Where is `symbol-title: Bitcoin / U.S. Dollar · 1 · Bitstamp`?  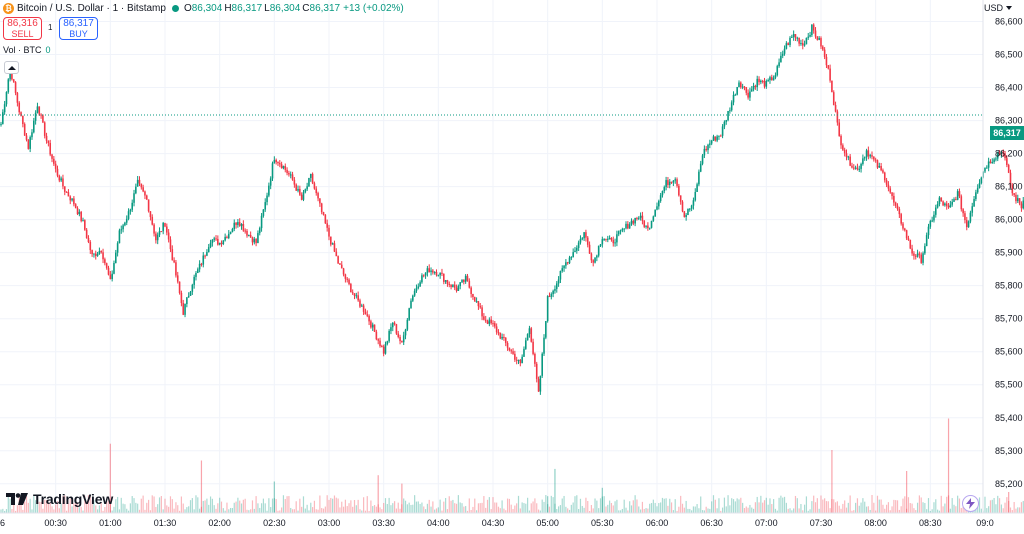 symbol-title: Bitcoin / U.S. Dollar · 1 · Bitstamp is located at coordinates (91, 8).